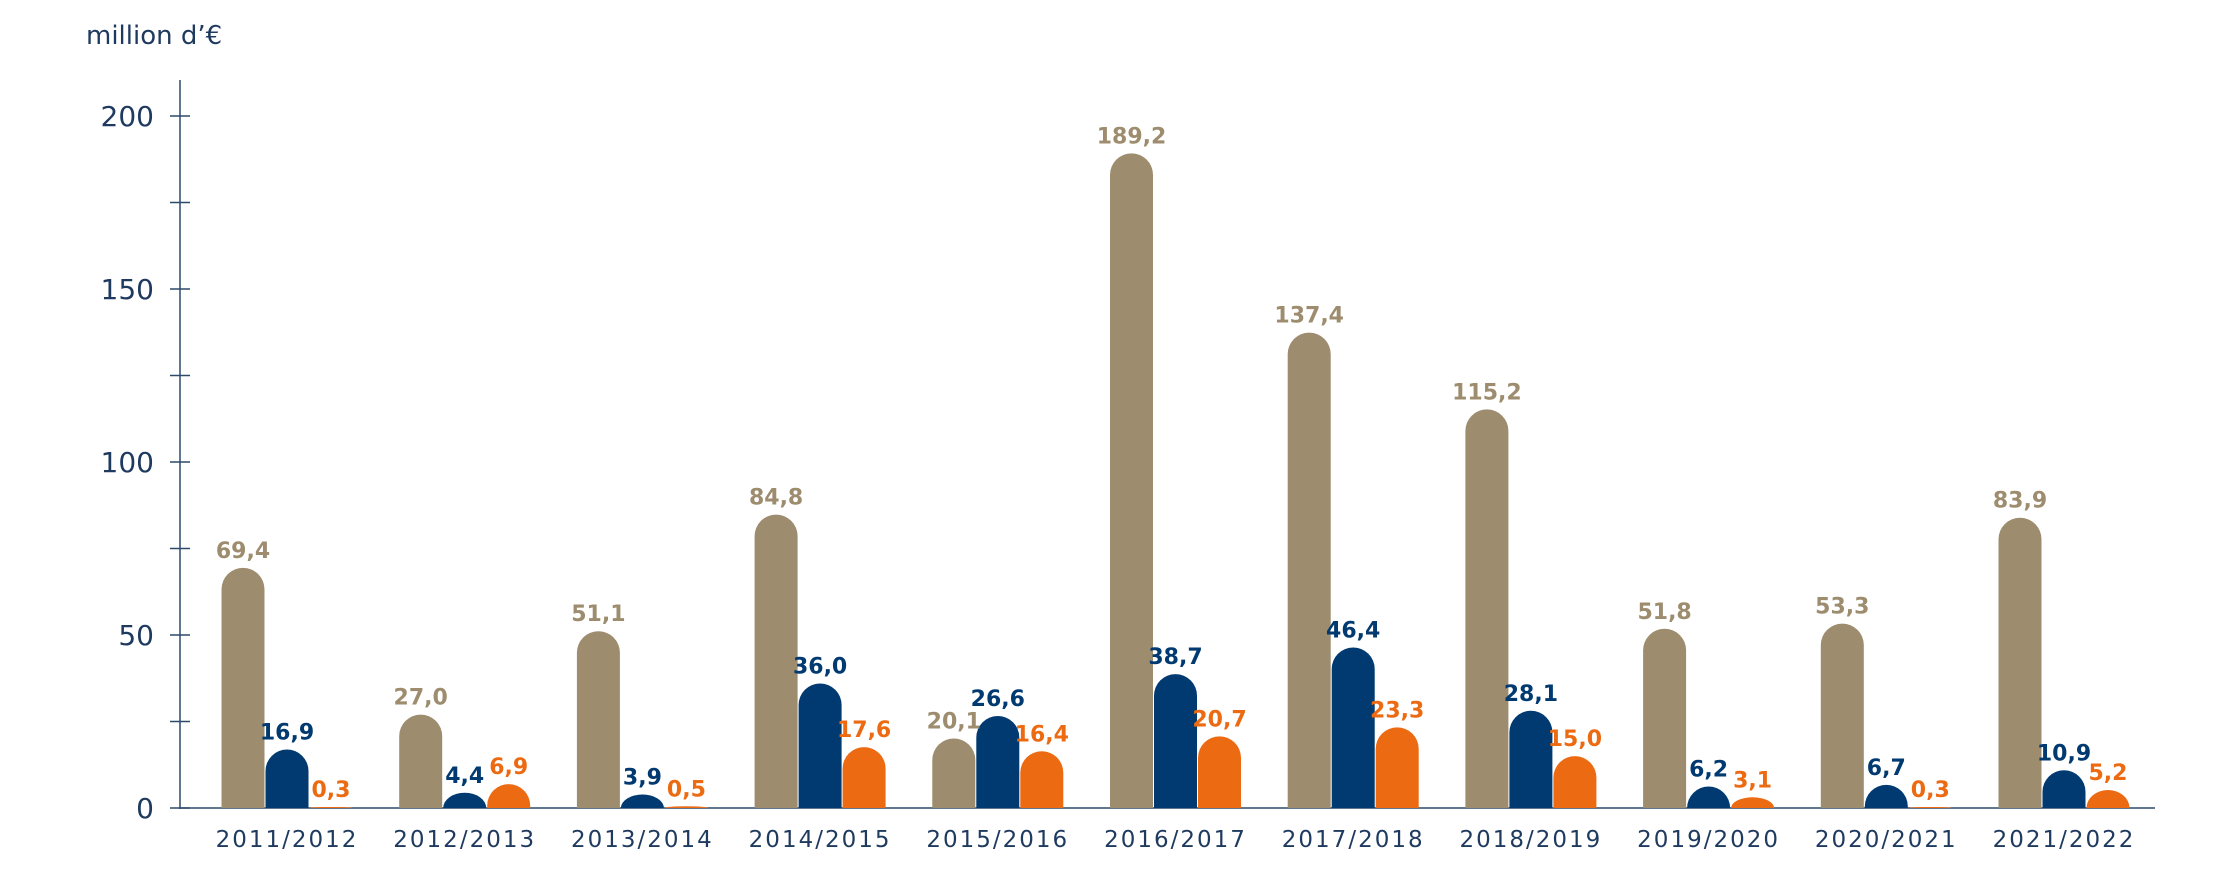 Image resolution: width=2226 pixels, height=870 pixels. I want to click on x-tick-label: 2014/2015, so click(820, 840).